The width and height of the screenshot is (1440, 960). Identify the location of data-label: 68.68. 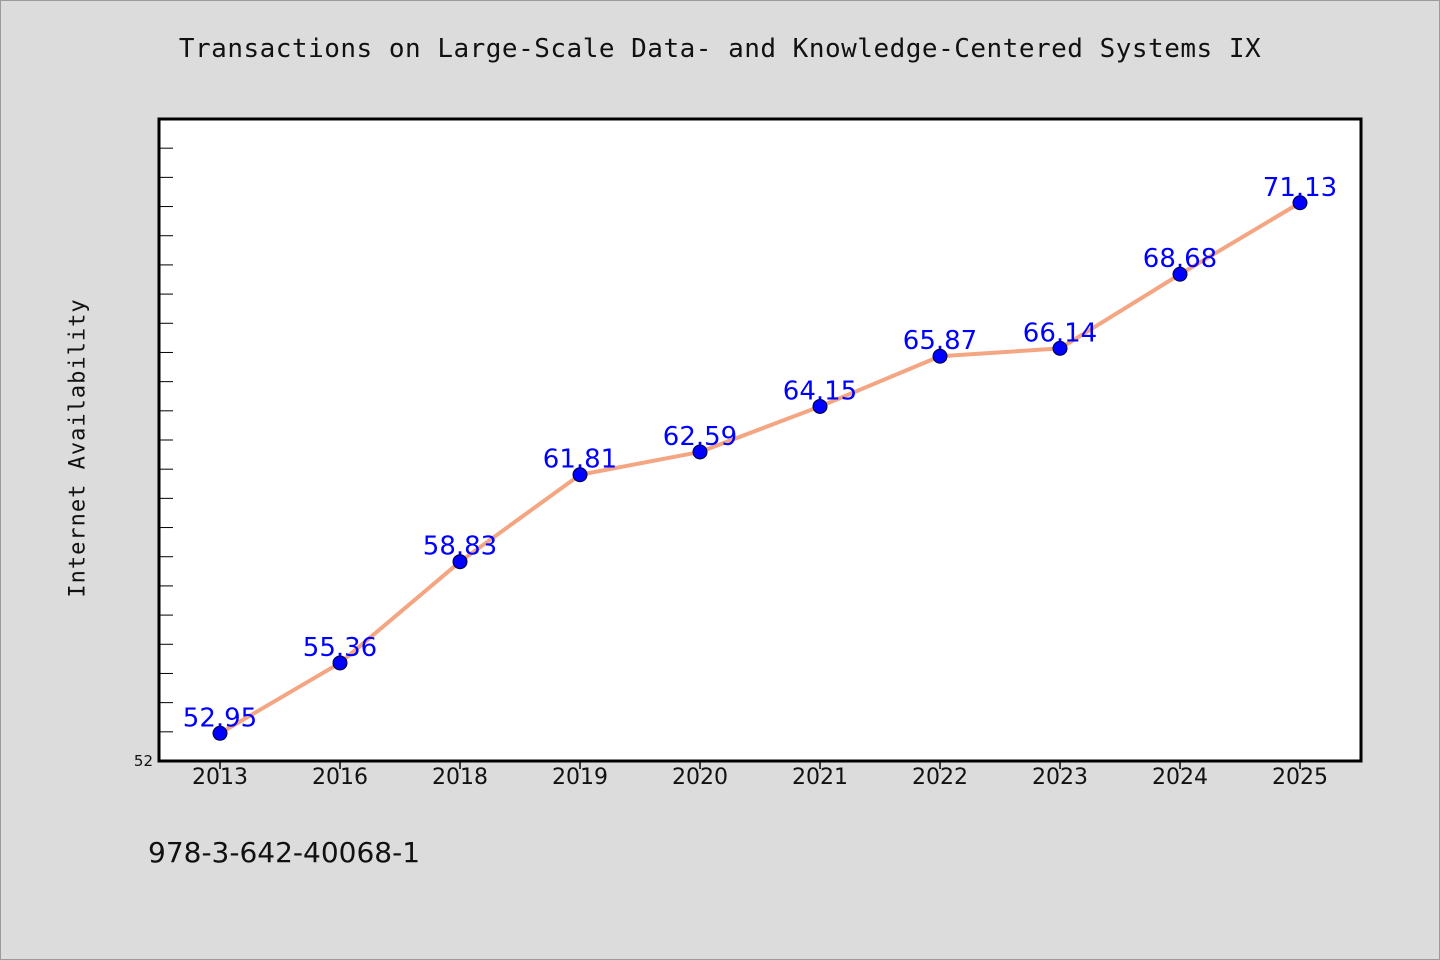
(1180, 259).